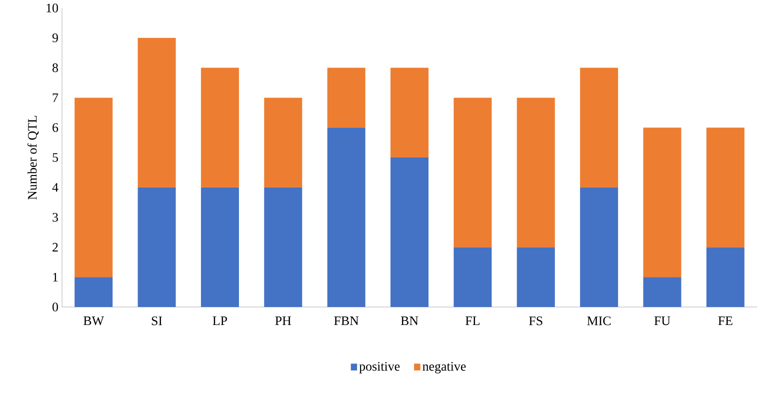 The height and width of the screenshot is (395, 765). I want to click on legend-label: positive, so click(379, 368).